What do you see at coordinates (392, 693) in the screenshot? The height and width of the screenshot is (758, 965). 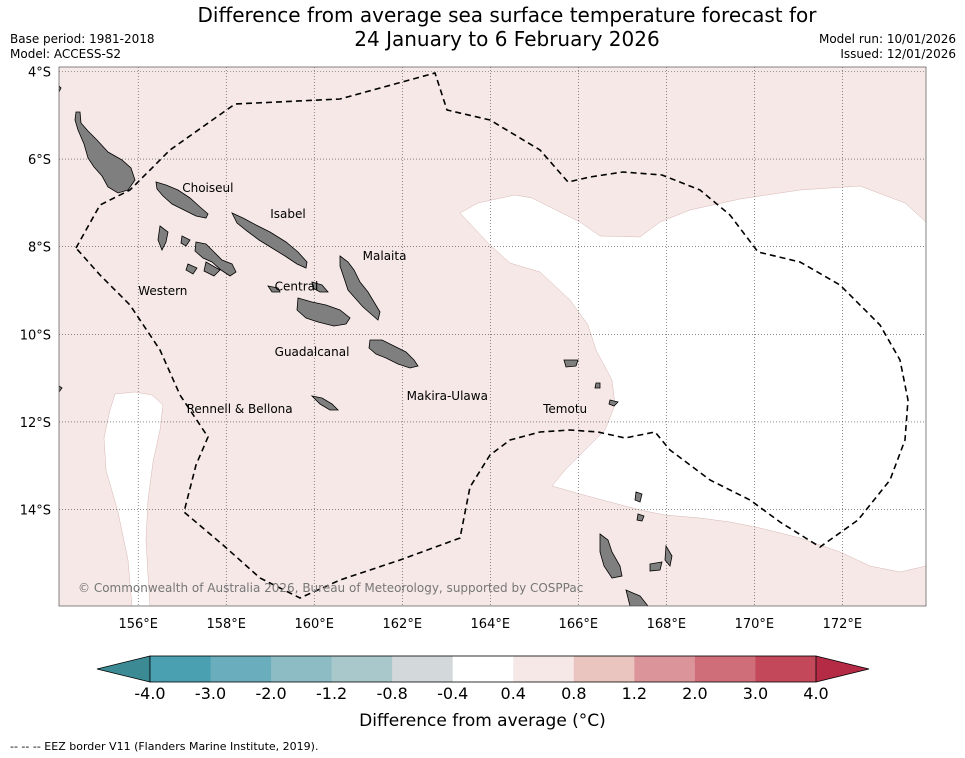 I see `colorbar-tick-label: -0.8` at bounding box center [392, 693].